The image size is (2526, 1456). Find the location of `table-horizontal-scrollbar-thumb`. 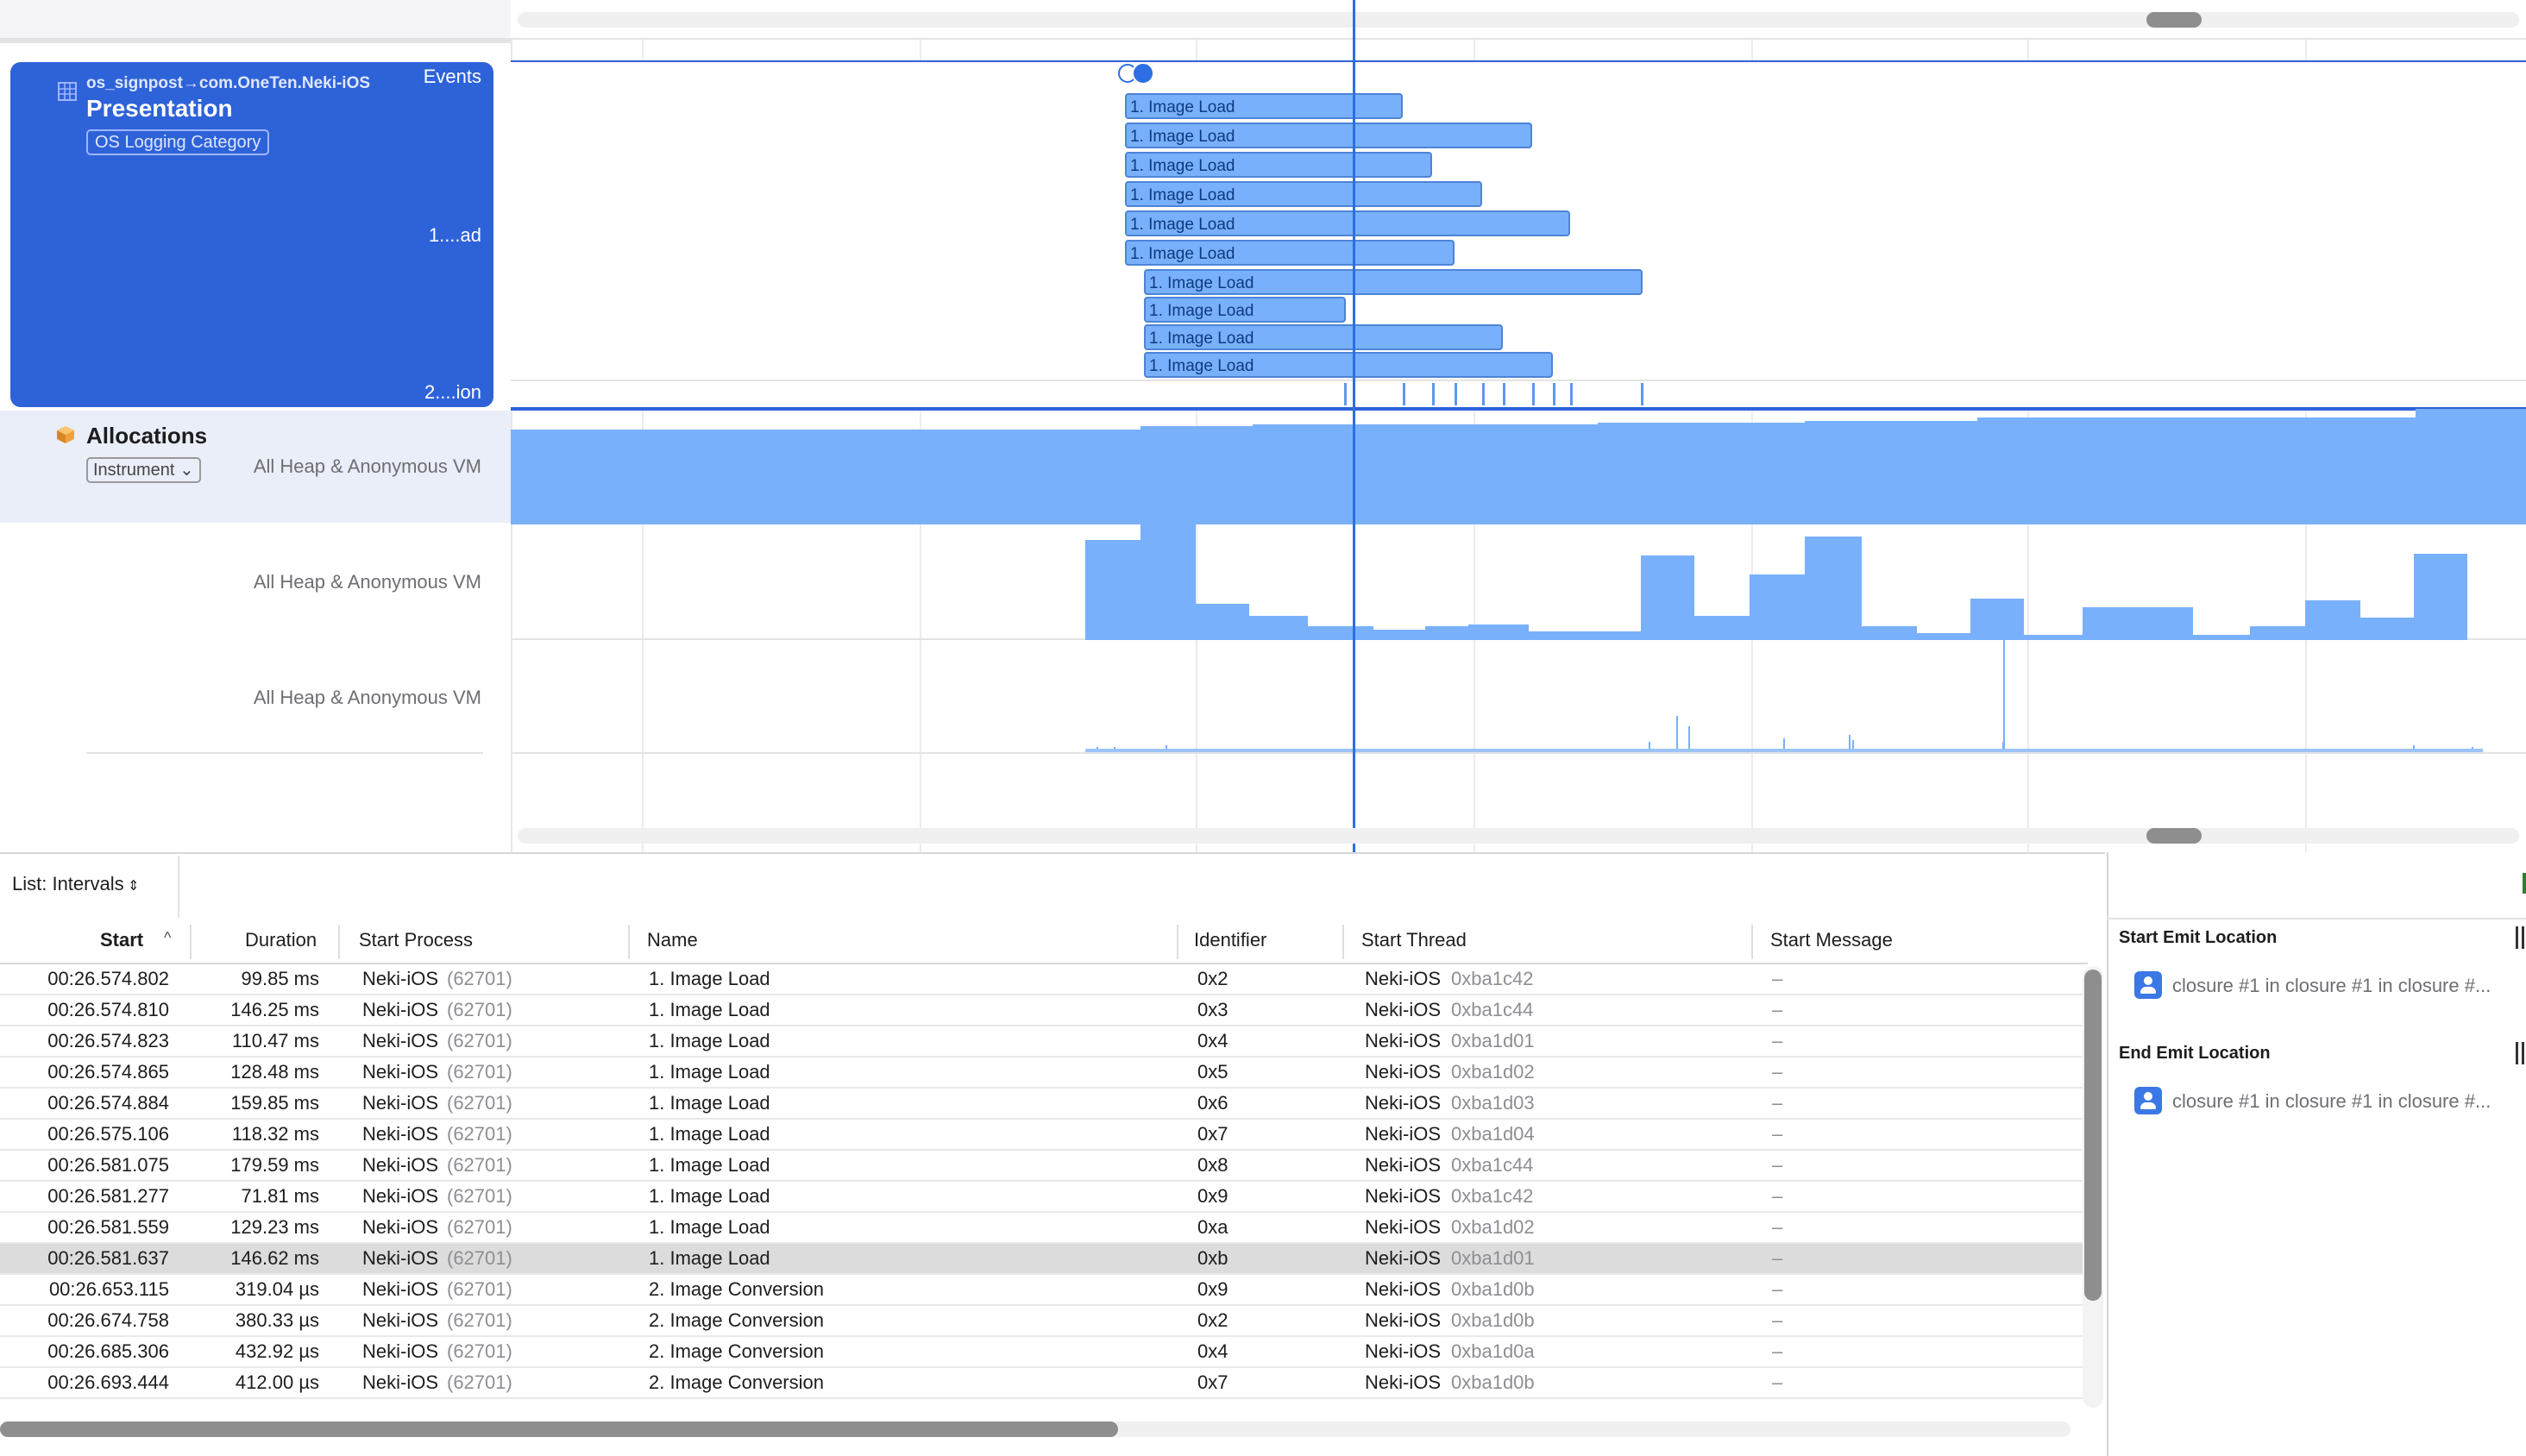

table-horizontal-scrollbar-thumb is located at coordinates (559, 1429).